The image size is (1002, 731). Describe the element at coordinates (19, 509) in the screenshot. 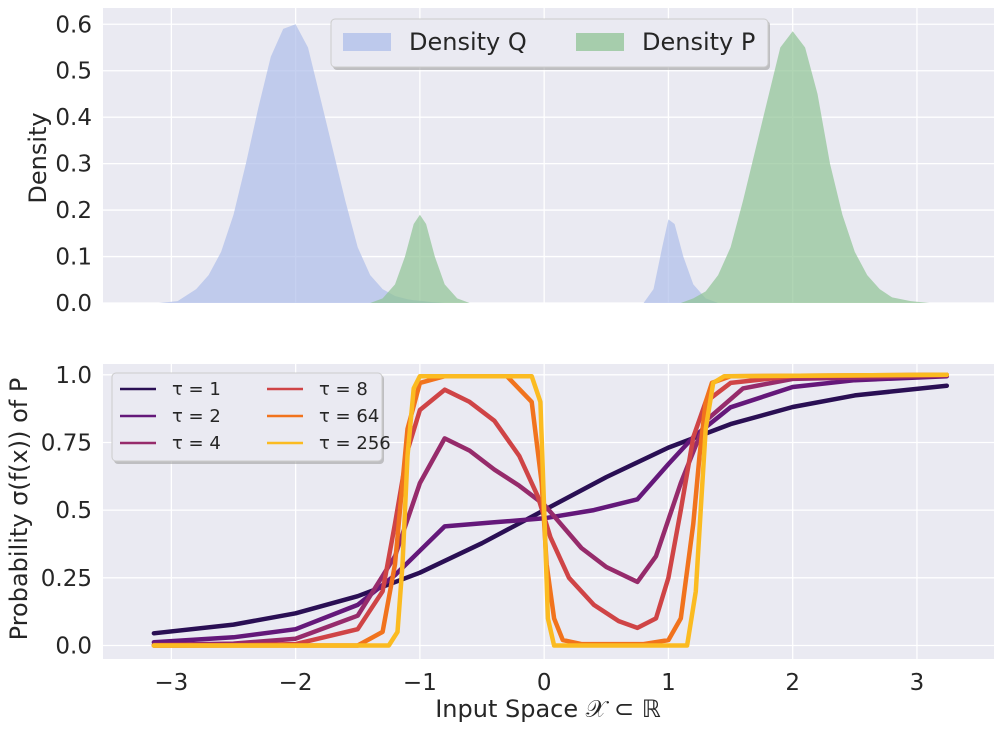

I see `probability-y-axis-label: Probability σ(f(x)) of P` at that location.